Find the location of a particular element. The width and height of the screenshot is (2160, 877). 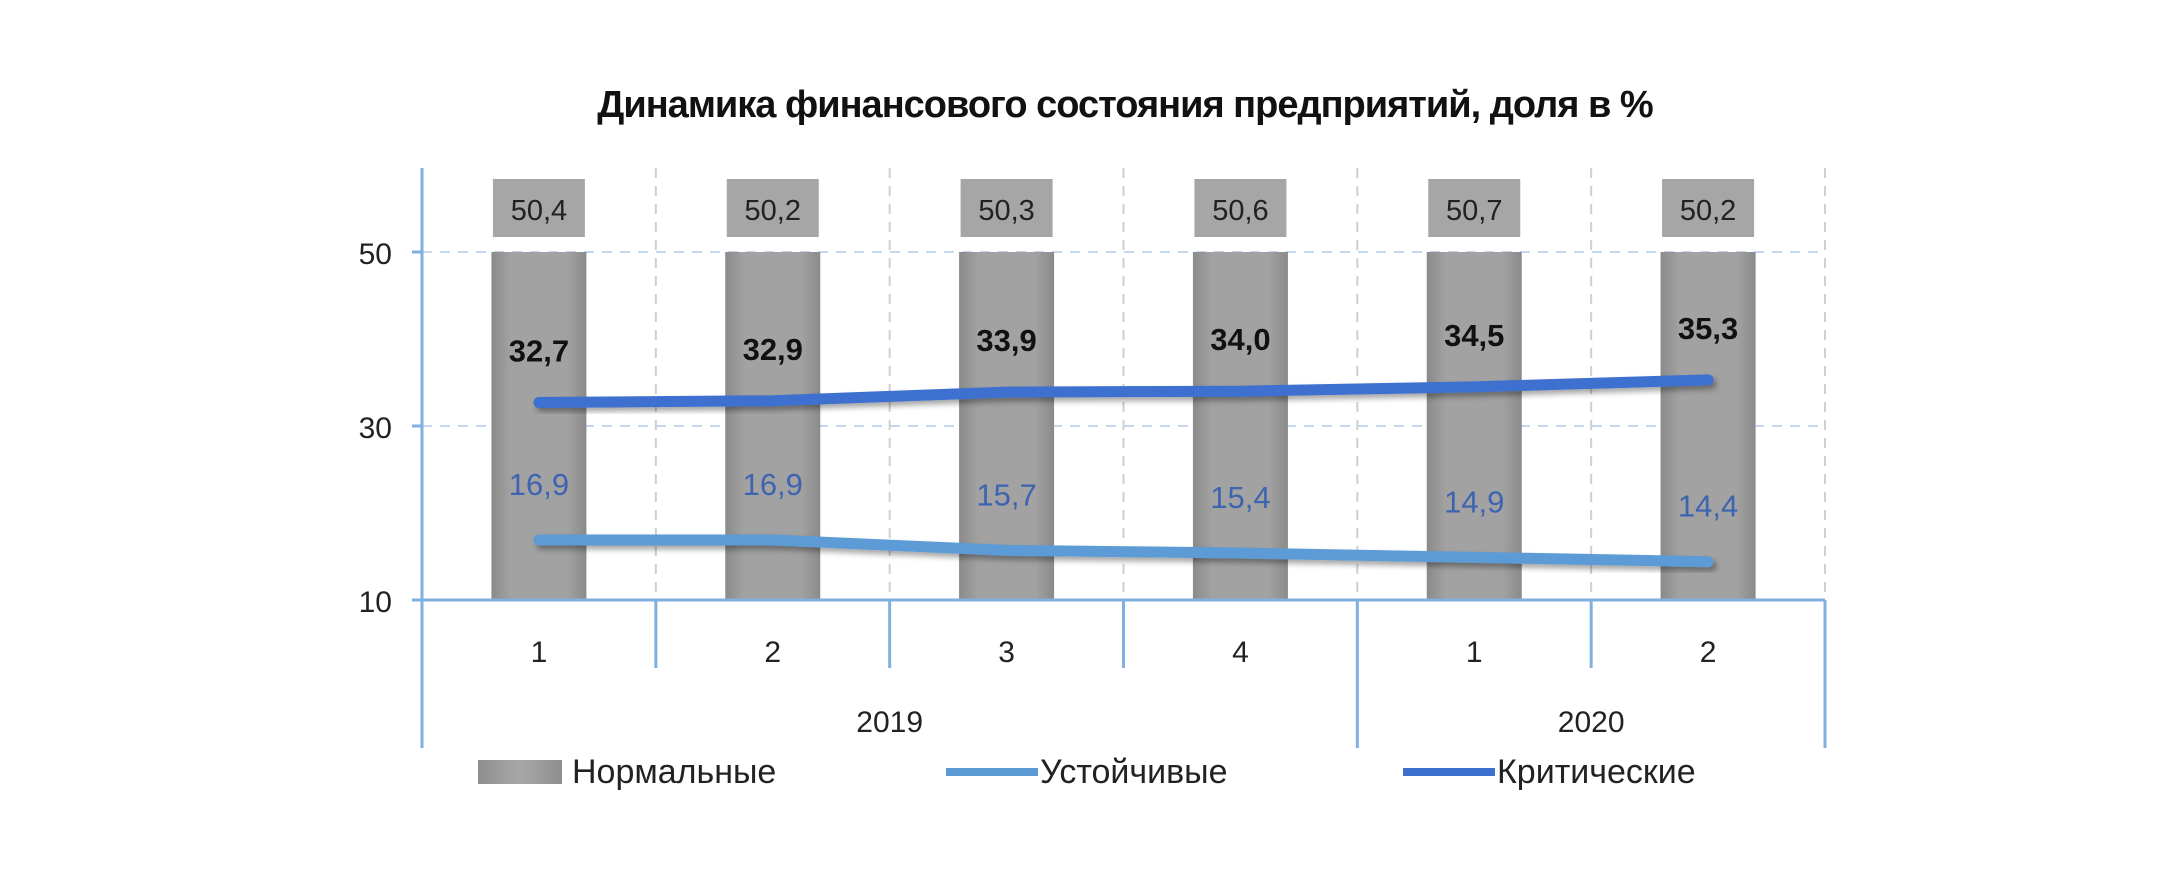

legend-item-critical: Критические is located at coordinates (1549, 772).